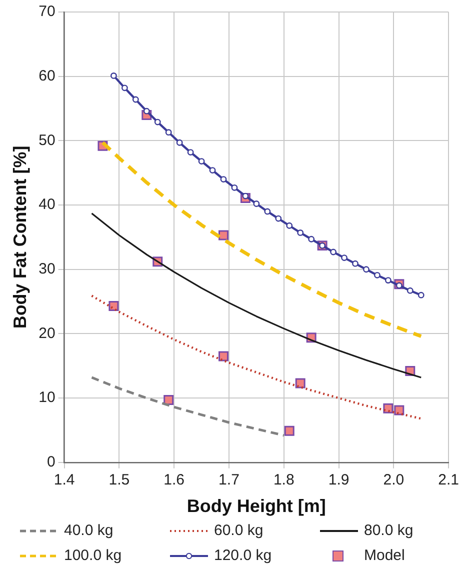  What do you see at coordinates (174, 480) in the screenshot?
I see `x-tick-label: 1.6` at bounding box center [174, 480].